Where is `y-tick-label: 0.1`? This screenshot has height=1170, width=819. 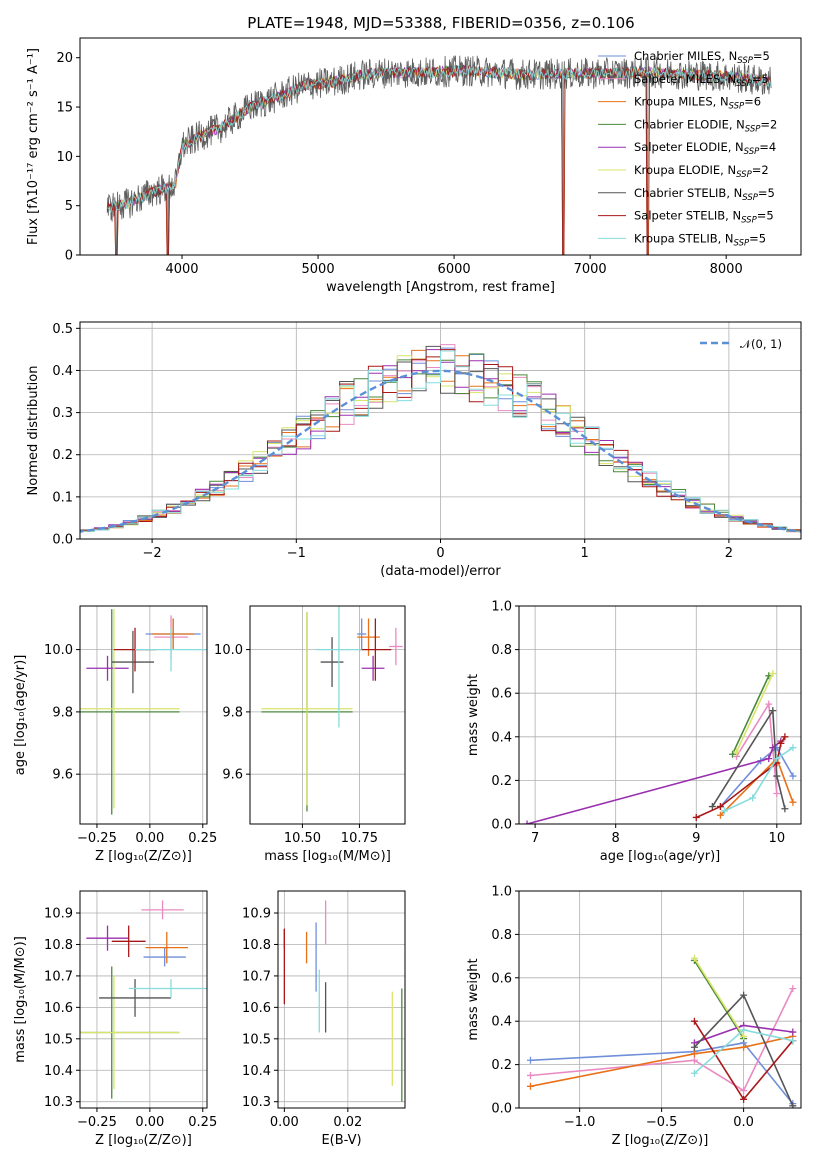 y-tick-label: 0.1 is located at coordinates (62, 497).